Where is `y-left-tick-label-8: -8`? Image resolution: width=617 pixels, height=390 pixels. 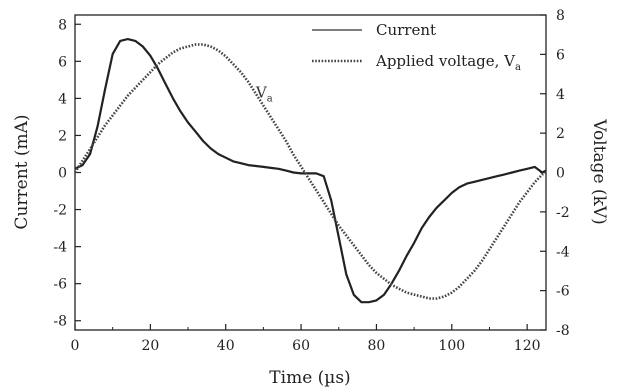 y-left-tick-label-8: -8 is located at coordinates (60, 322).